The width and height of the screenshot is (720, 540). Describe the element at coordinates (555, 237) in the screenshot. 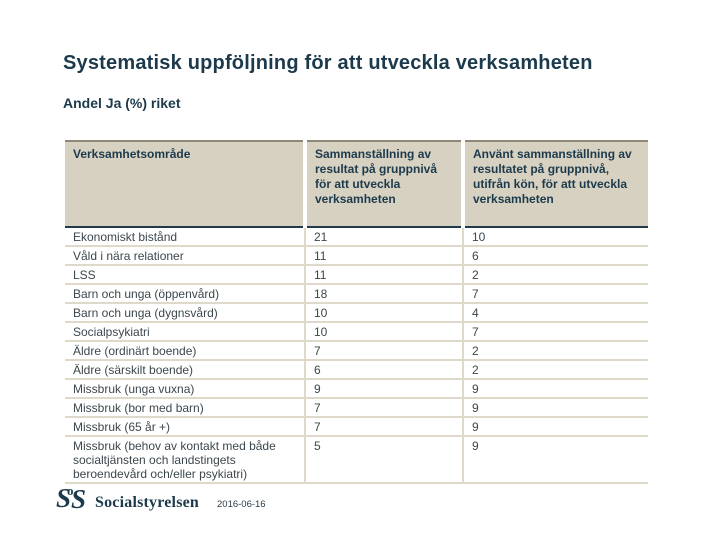

I see `cell-value-kon: 10` at that location.